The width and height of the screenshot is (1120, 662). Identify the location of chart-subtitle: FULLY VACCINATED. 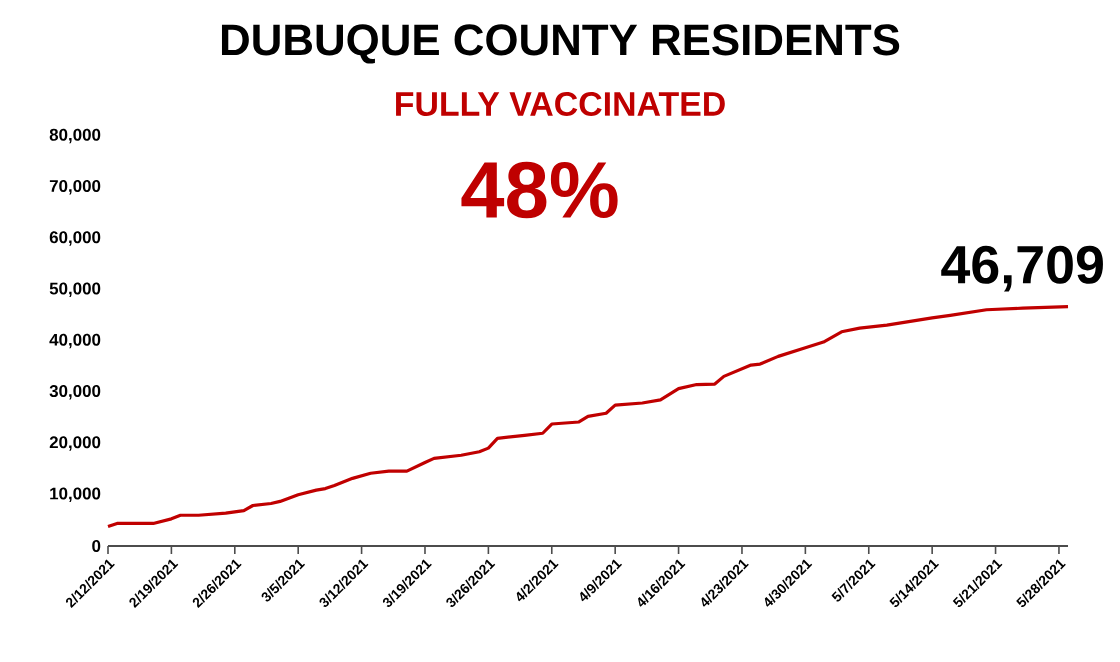
(560, 104).